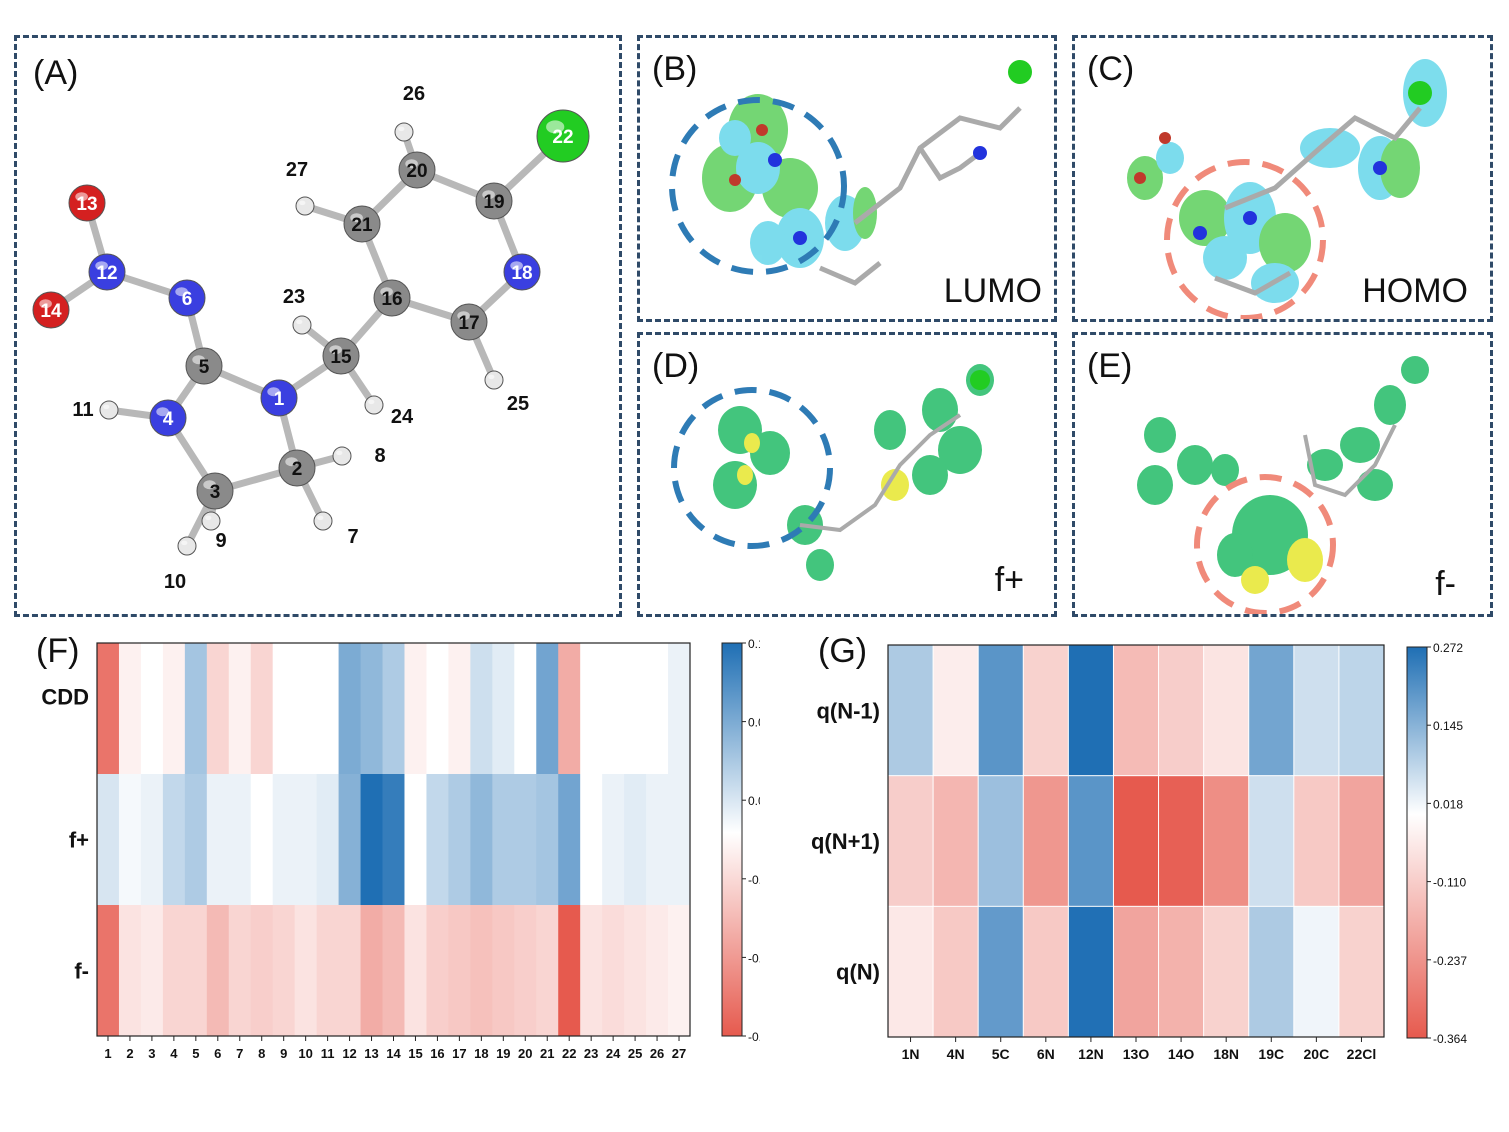 This screenshot has height=1132, width=1509. Describe the element at coordinates (58, 651) in the screenshot. I see `panel-f-label: (F)` at that location.